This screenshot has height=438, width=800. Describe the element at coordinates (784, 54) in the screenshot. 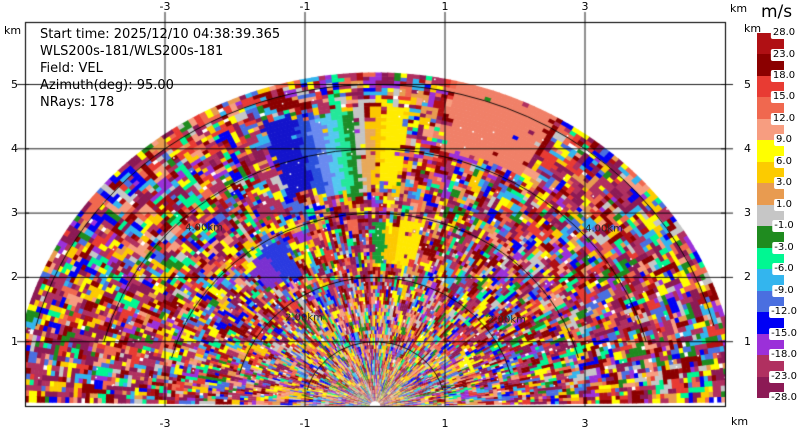

I see `colorbar-tick-1: 23.0` at that location.